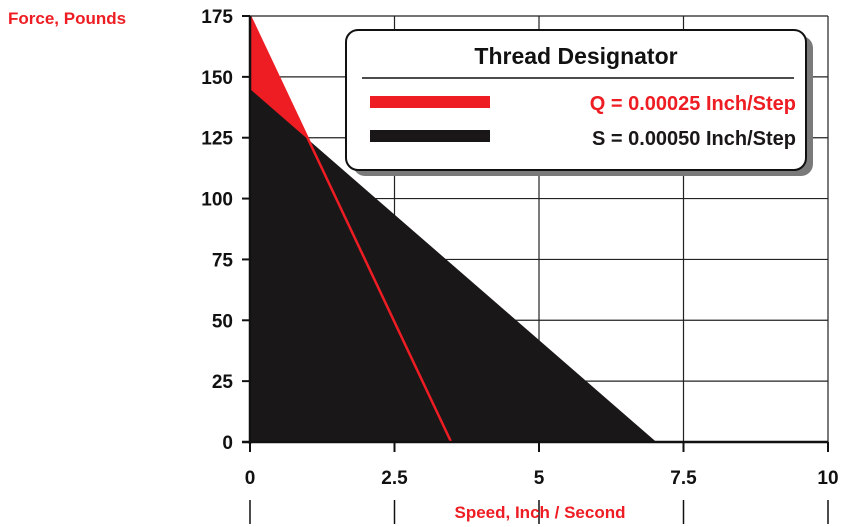 The width and height of the screenshot is (846, 527). I want to click on legend-swatch-q, so click(430, 102).